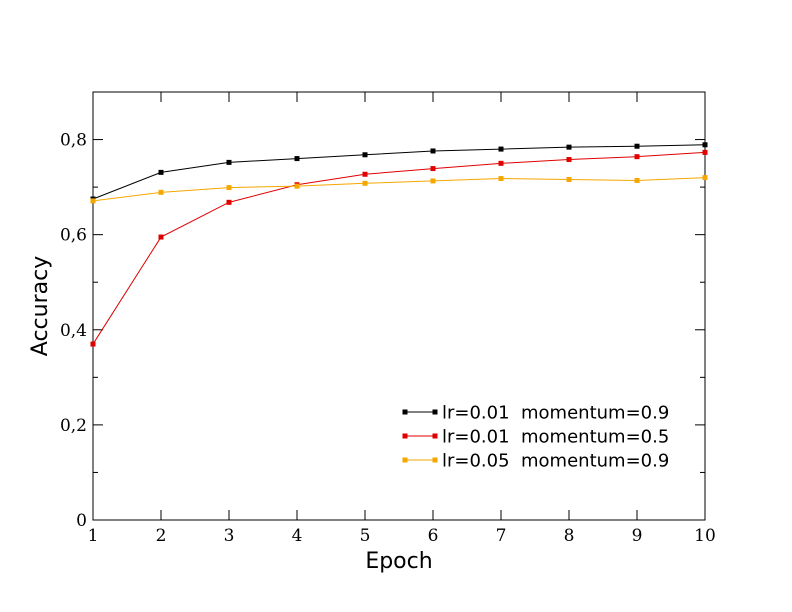 The image size is (792, 612). Describe the element at coordinates (161, 536) in the screenshot. I see `x-tick-label: 2` at that location.